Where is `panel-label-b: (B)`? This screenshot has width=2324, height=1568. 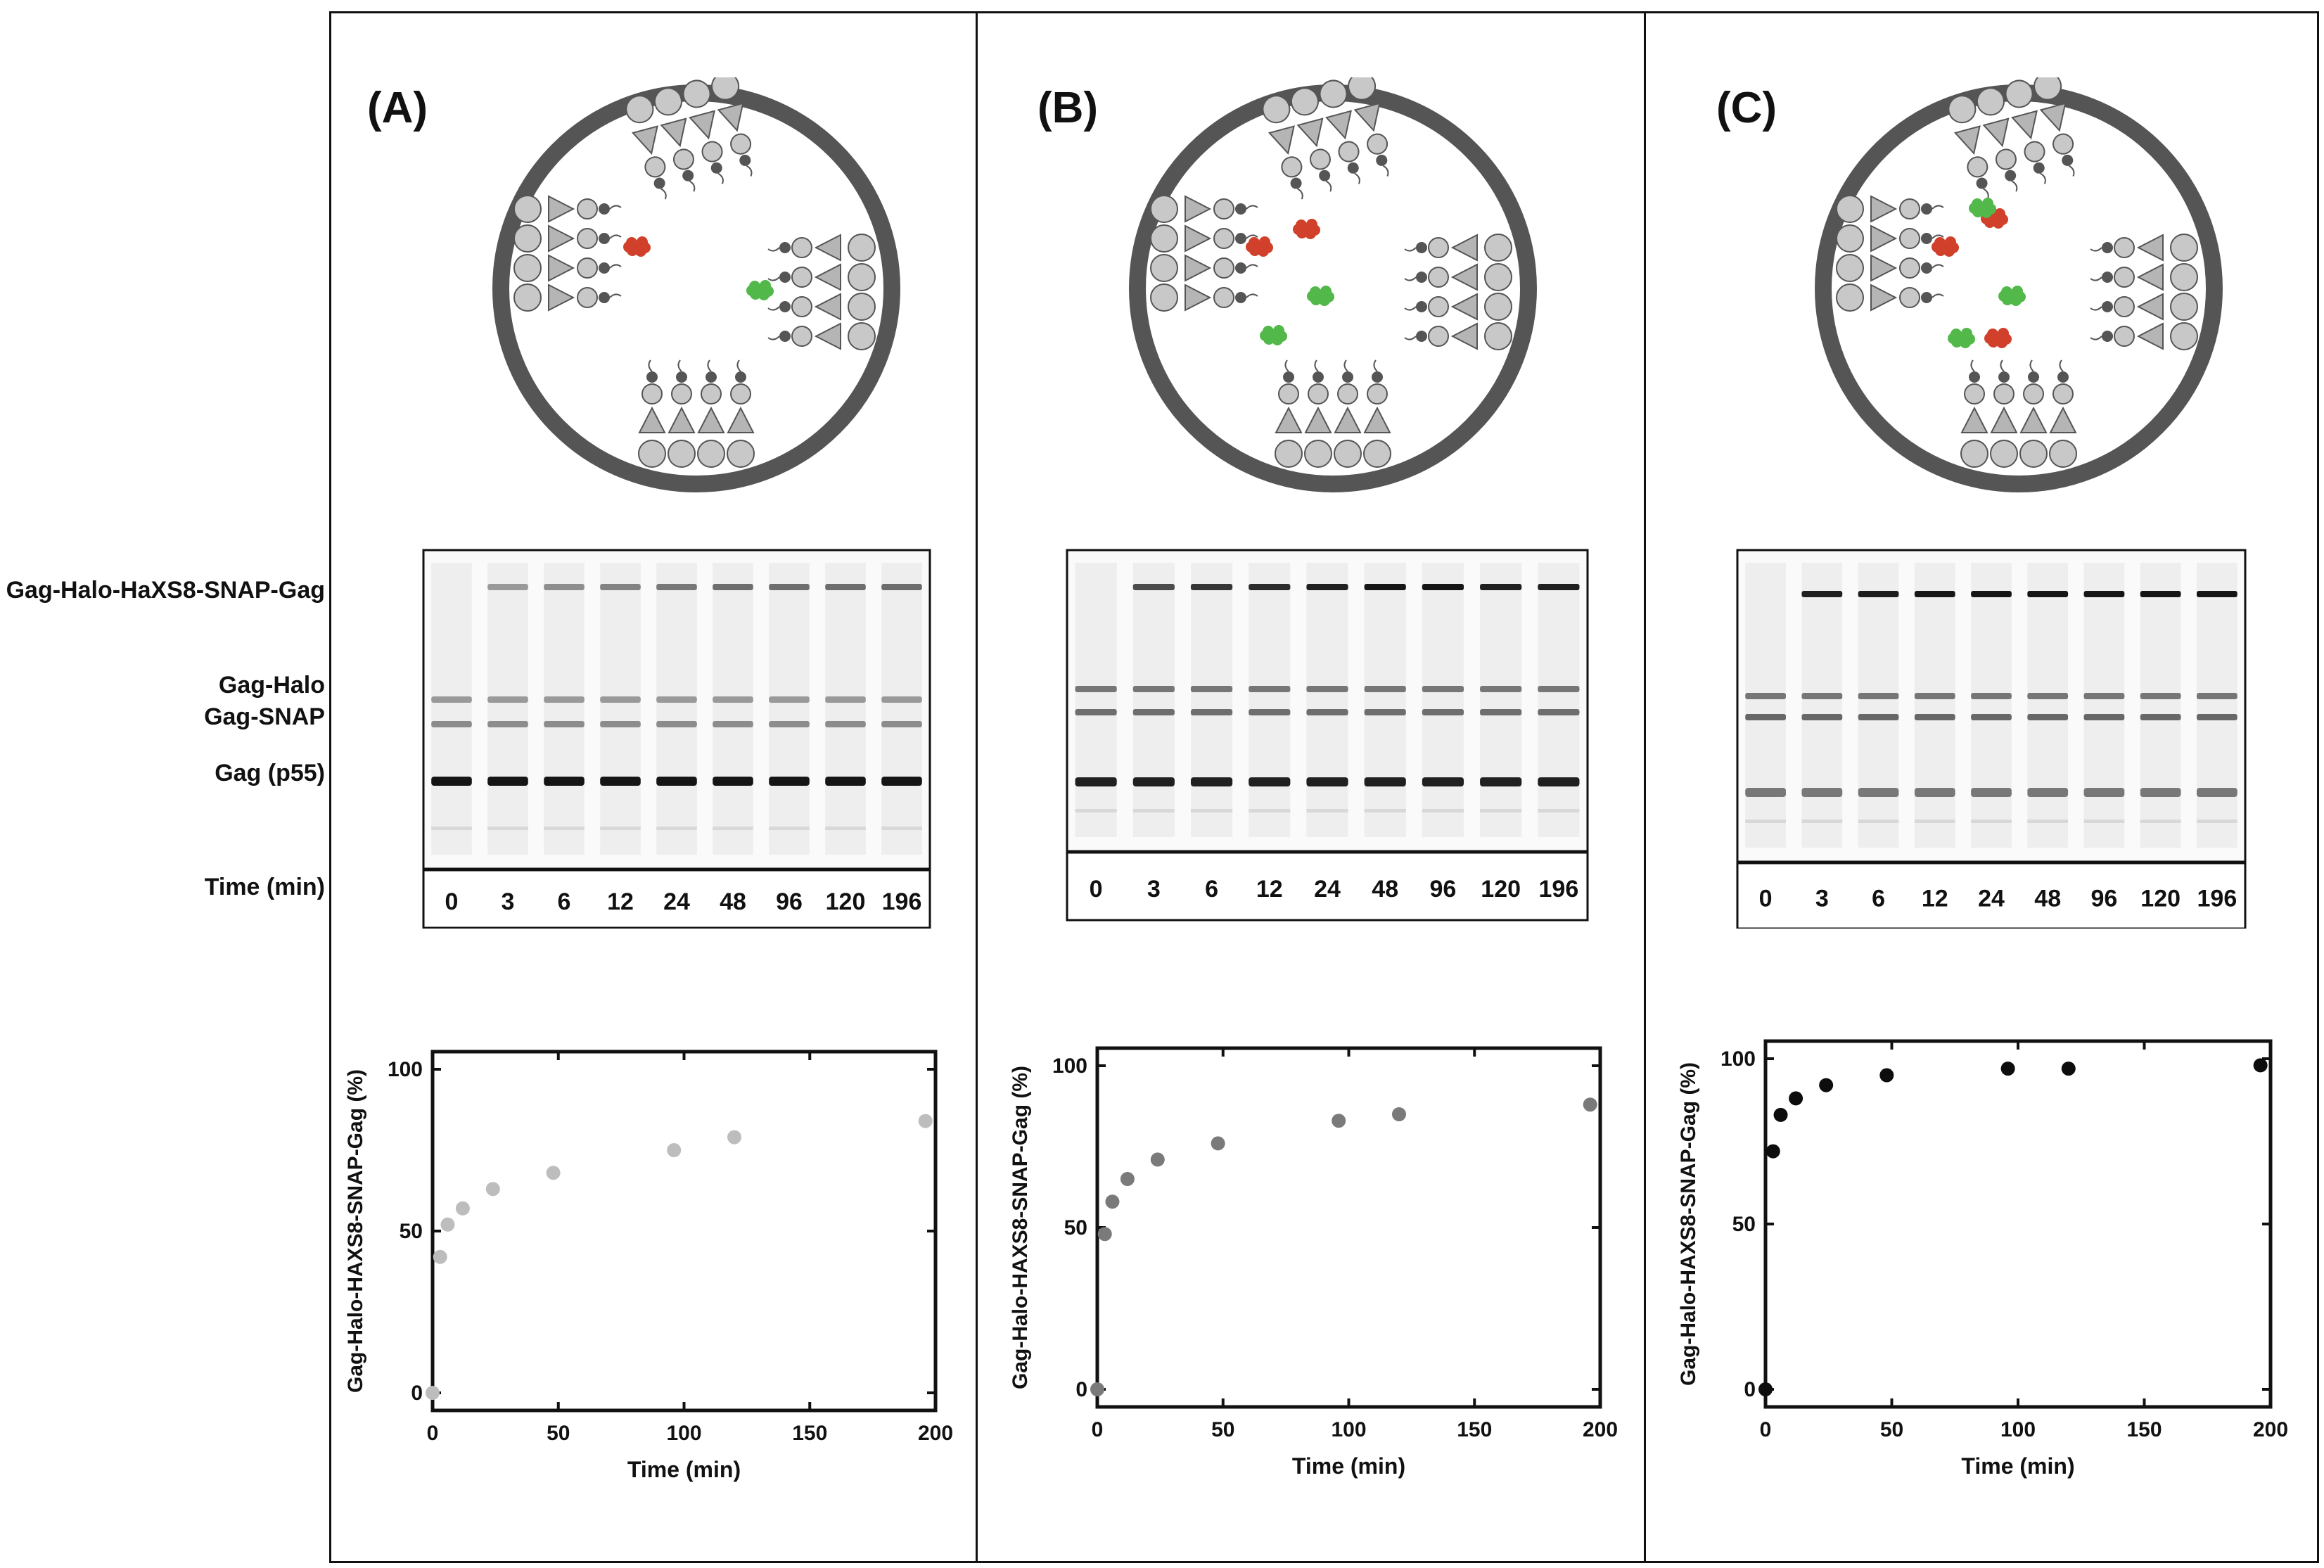 panel-label-b: (B) is located at coordinates (1068, 108).